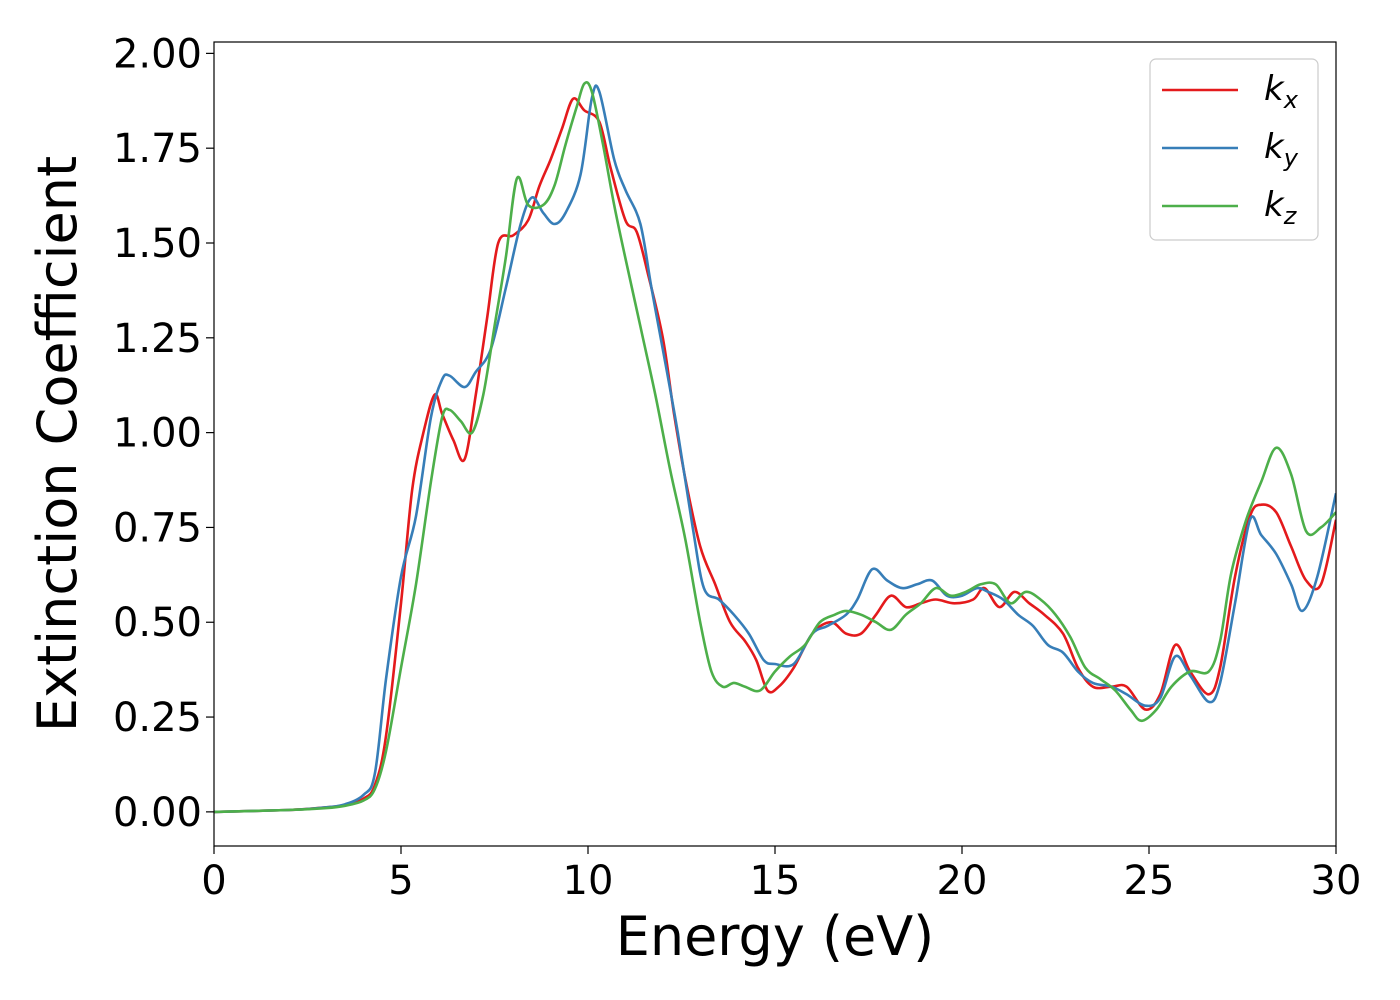  Describe the element at coordinates (157, 813) in the screenshot. I see `y-tick-label: 0.00` at that location.